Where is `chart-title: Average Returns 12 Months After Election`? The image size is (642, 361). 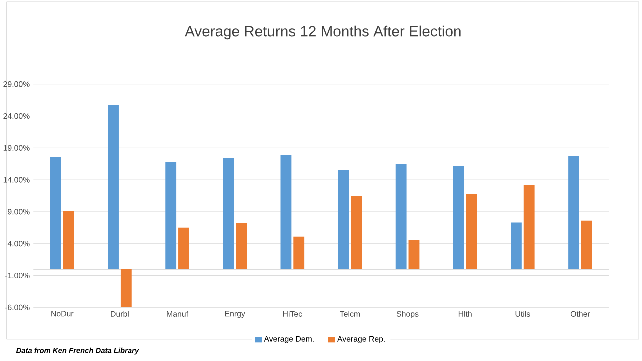 chart-title: Average Returns 12 Months After Election is located at coordinates (323, 33).